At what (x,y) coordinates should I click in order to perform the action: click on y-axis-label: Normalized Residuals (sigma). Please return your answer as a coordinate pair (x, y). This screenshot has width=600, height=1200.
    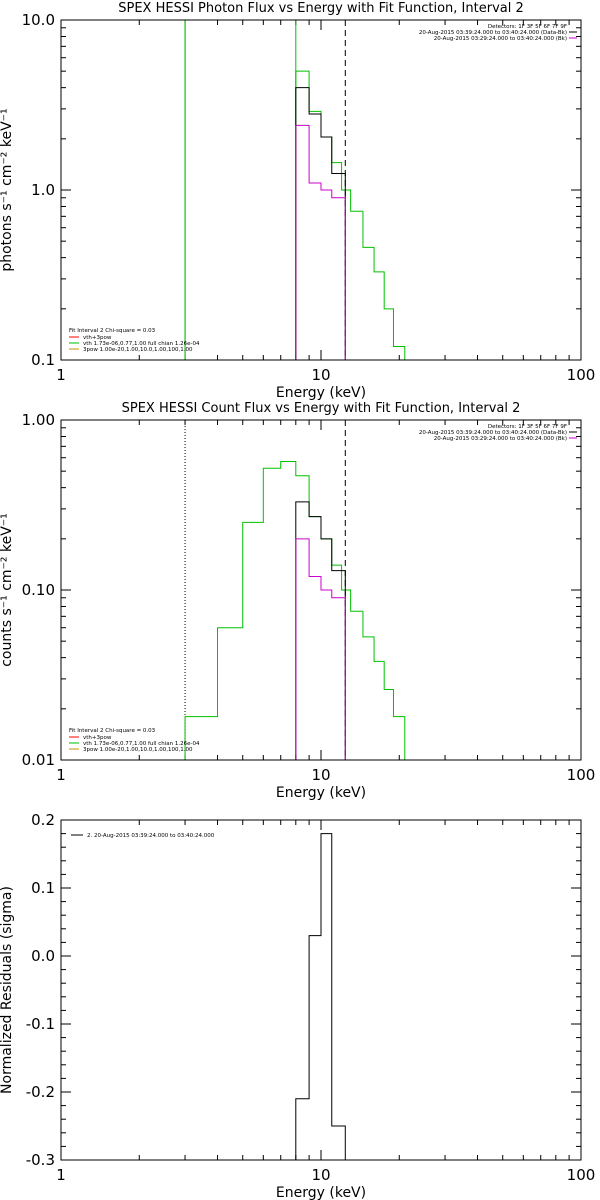
    Looking at the image, I should click on (7, 990).